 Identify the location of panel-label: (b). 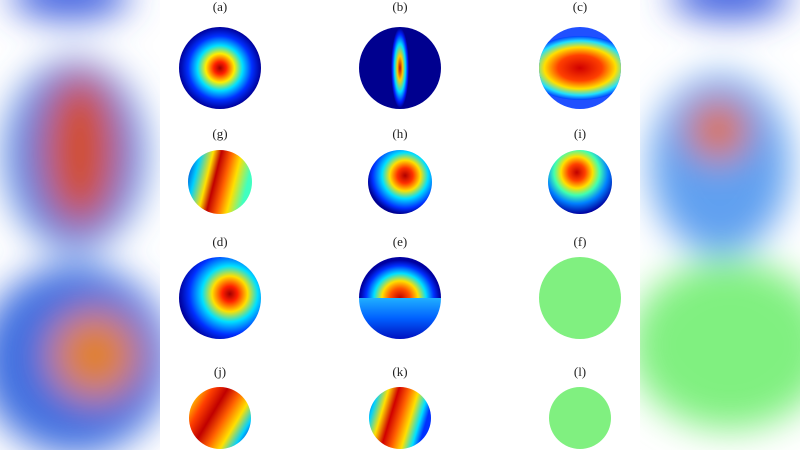
(399, 7).